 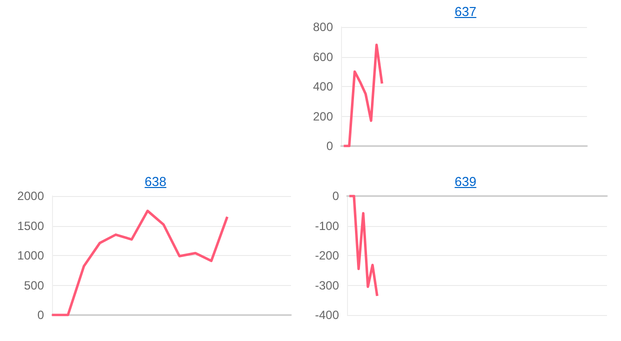 What do you see at coordinates (466, 11) in the screenshot?
I see `chart-title: 637` at bounding box center [466, 11].